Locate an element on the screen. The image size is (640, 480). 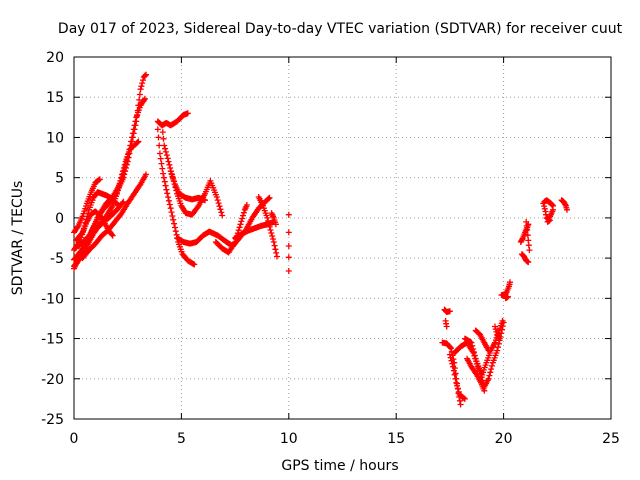
series-tr29 is located at coordinates (506, 297).